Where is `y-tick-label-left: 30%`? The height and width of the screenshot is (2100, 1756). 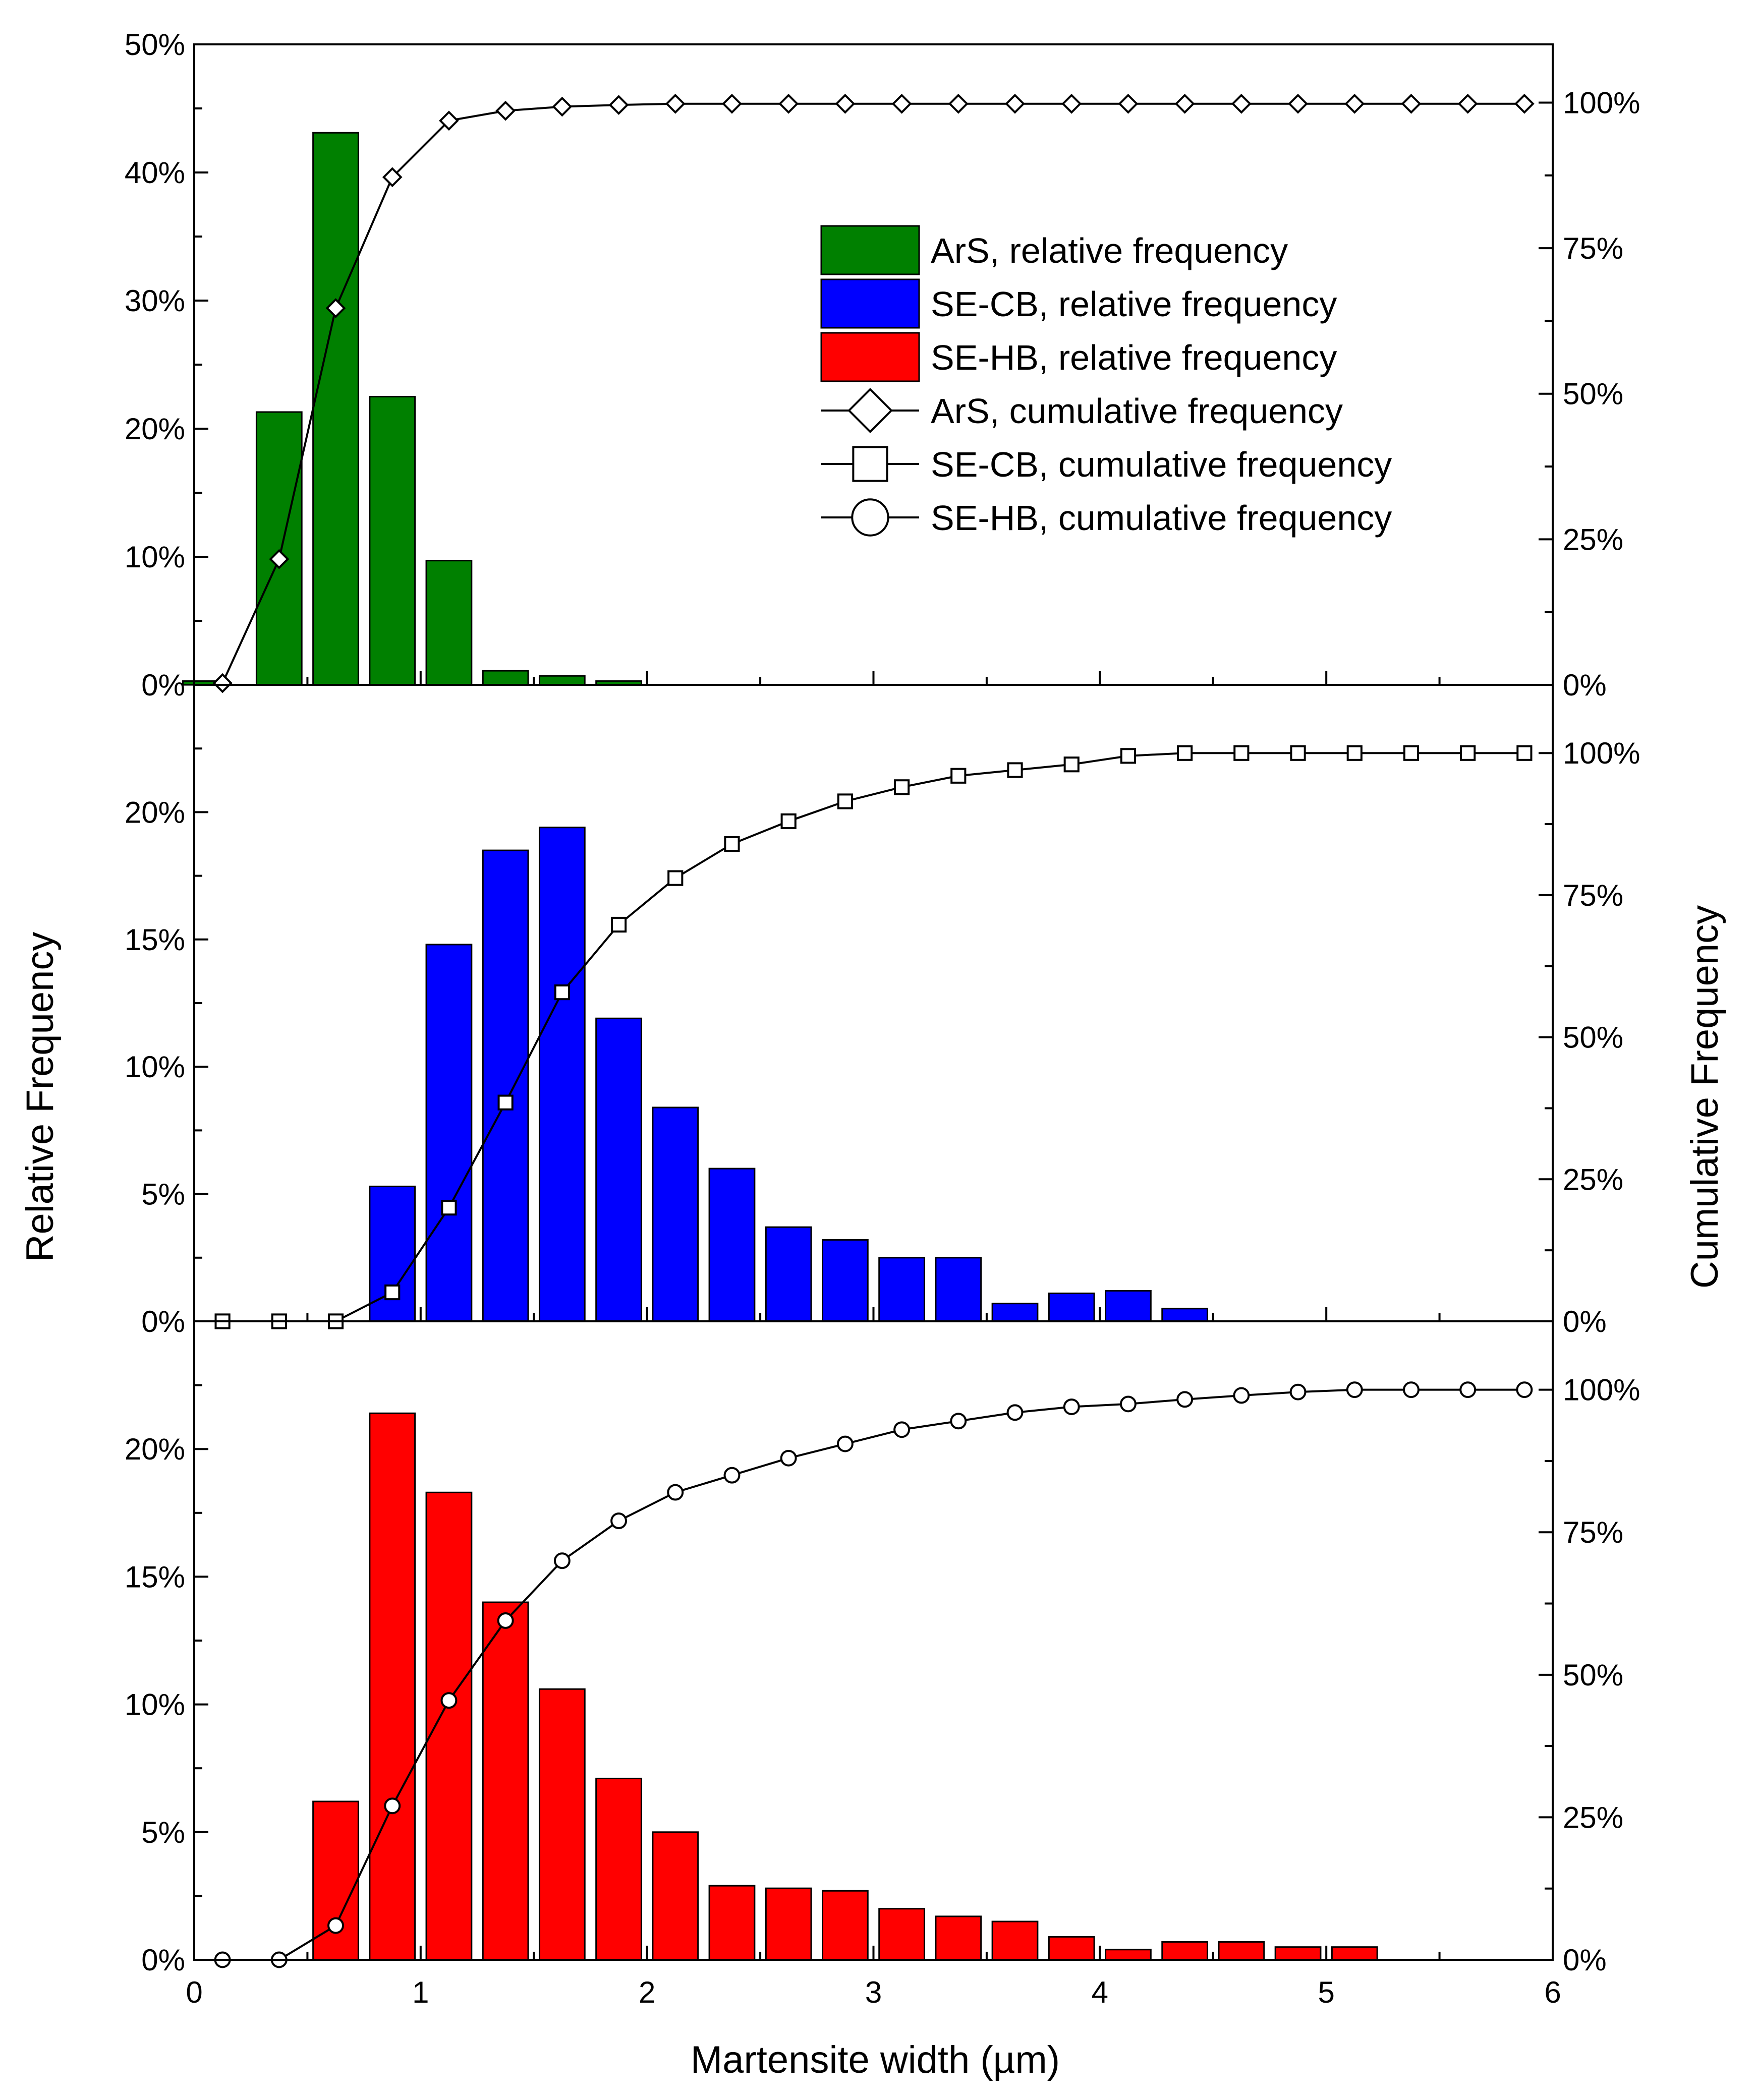
y-tick-label-left: 30% is located at coordinates (155, 301).